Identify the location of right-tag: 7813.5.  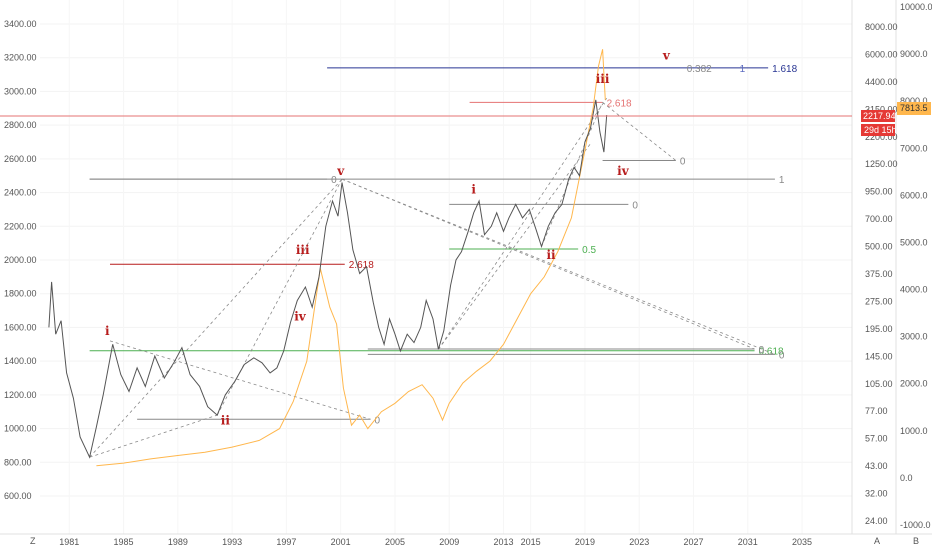
(914, 108).